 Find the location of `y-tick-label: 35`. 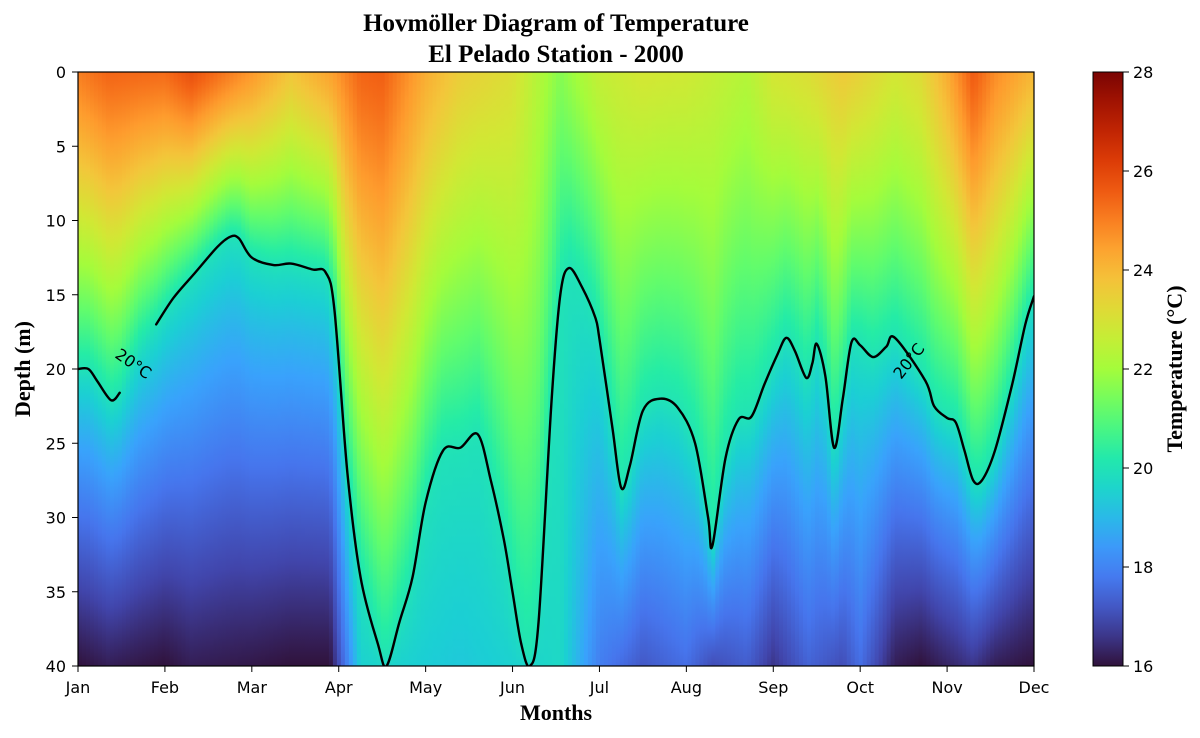

y-tick-label: 35 is located at coordinates (56, 592).